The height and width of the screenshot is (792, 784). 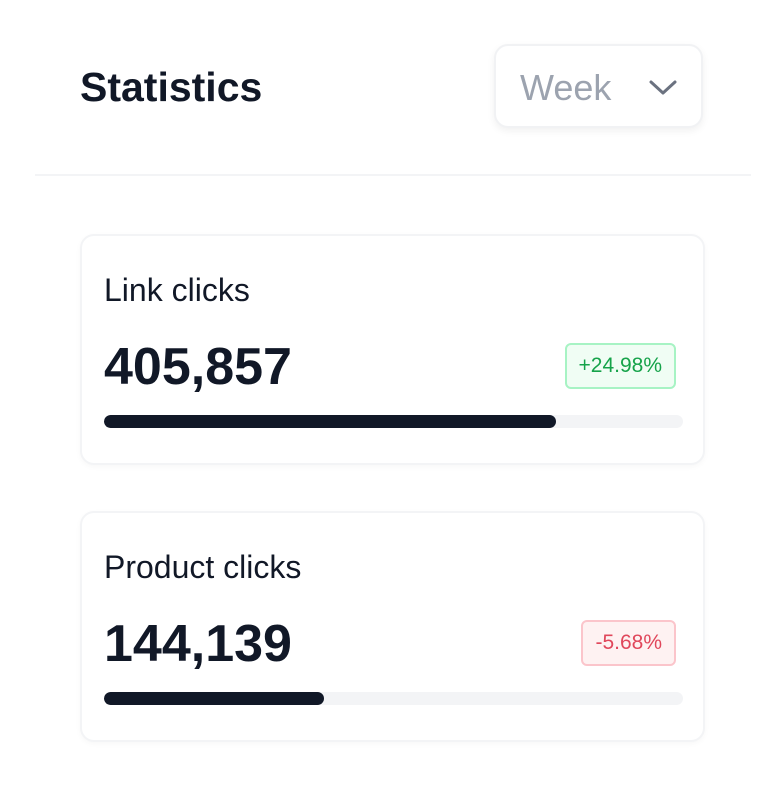 What do you see at coordinates (620, 366) in the screenshot?
I see `change-badge: +24.98%` at bounding box center [620, 366].